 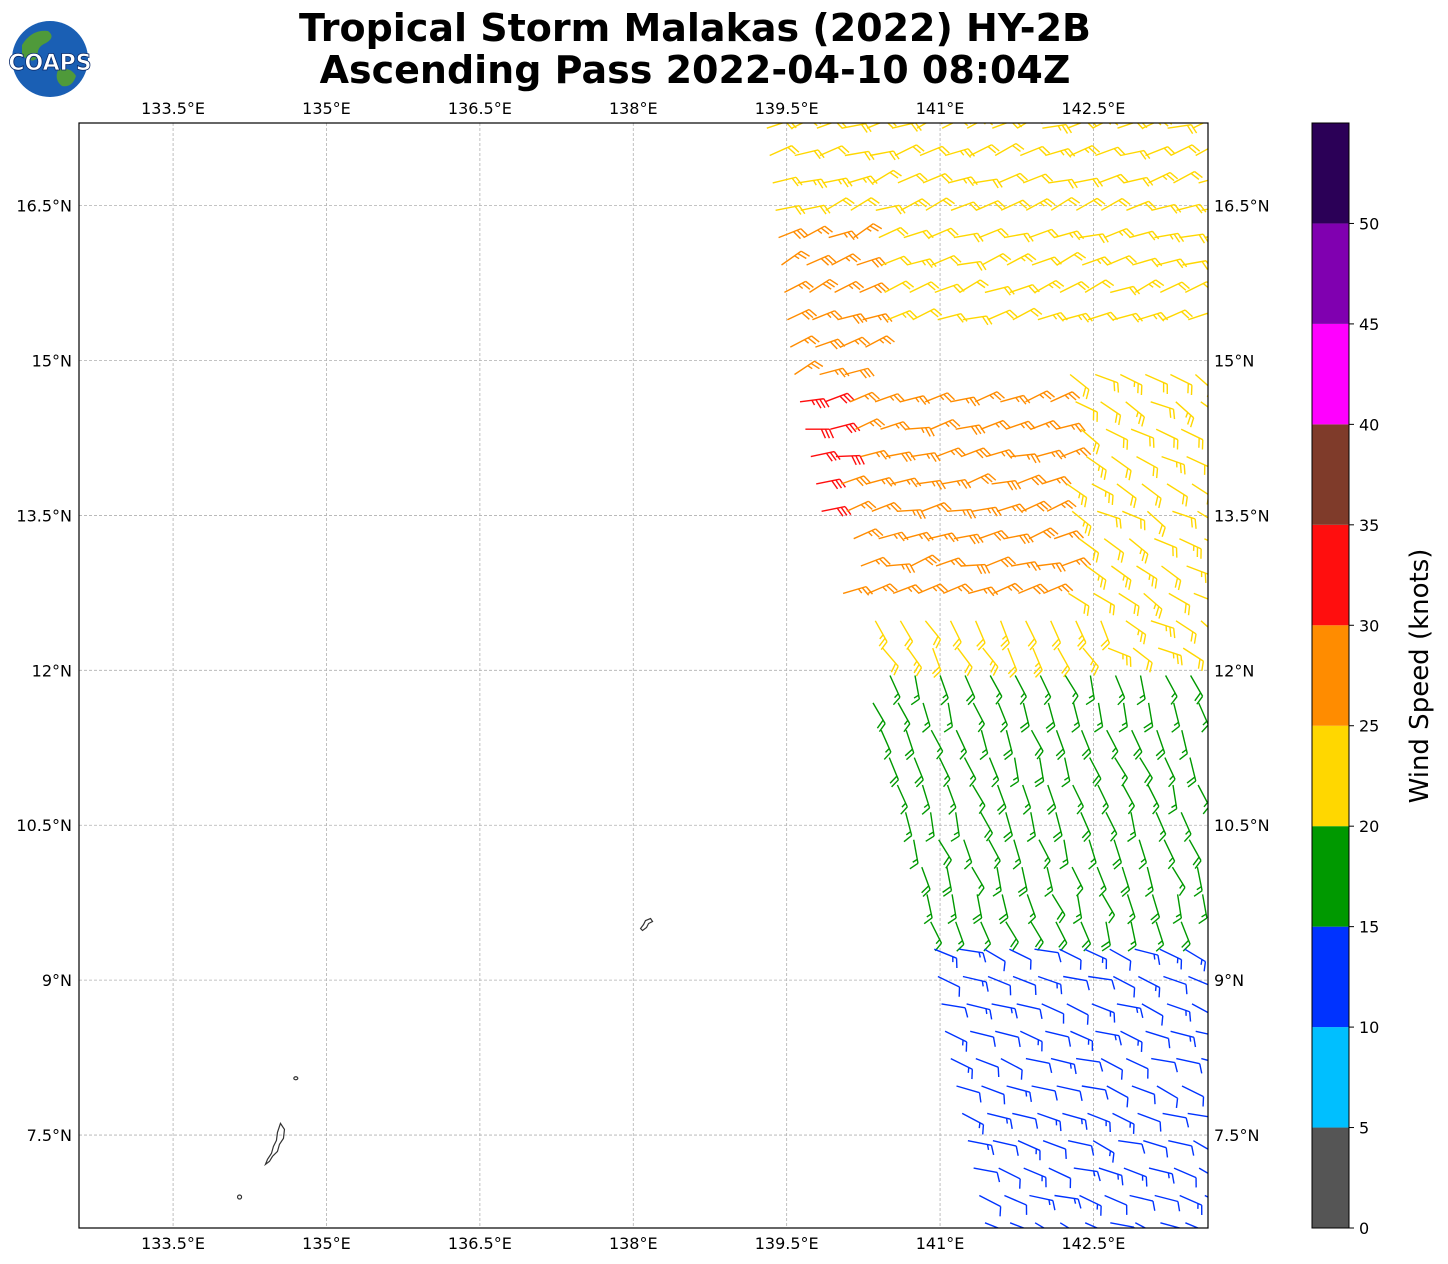 What do you see at coordinates (445, 1058) in the screenshot?
I see `coastlines` at bounding box center [445, 1058].